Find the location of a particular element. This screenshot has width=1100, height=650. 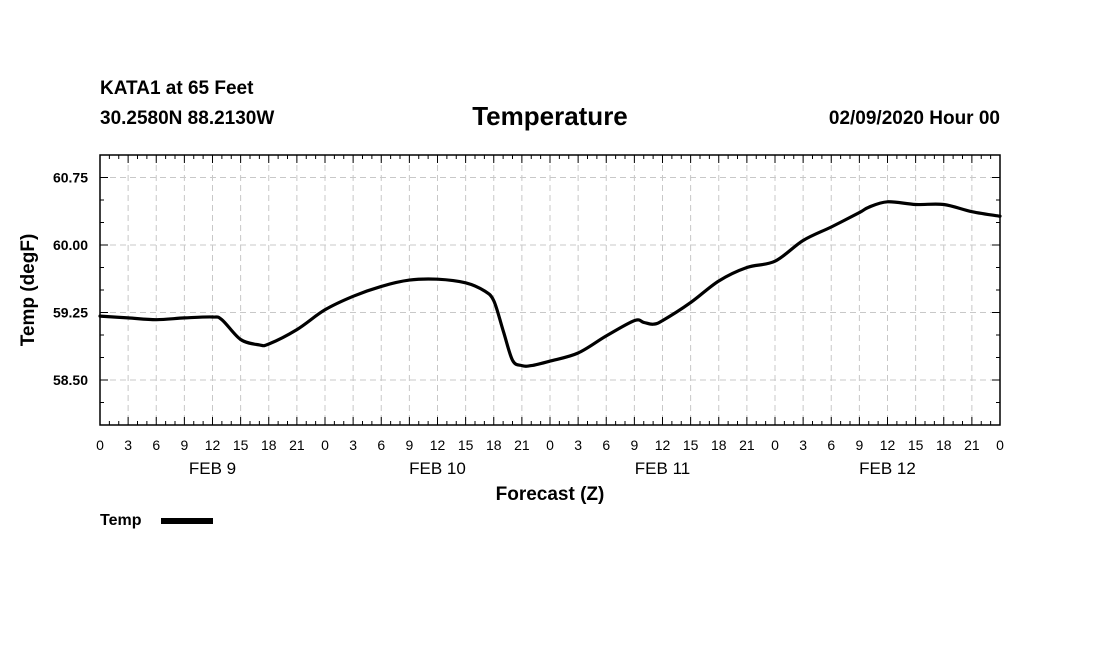

y-tick-labels: 58.50 59.25 60.00 60.75 is located at coordinates (70, 279).